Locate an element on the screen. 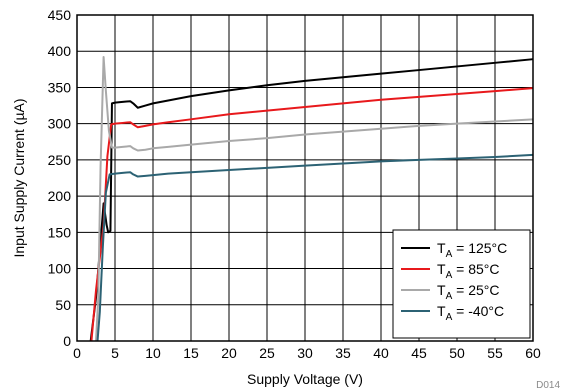 The image size is (569, 391). legend-label-2: TA = 25°C is located at coordinates (468, 292).